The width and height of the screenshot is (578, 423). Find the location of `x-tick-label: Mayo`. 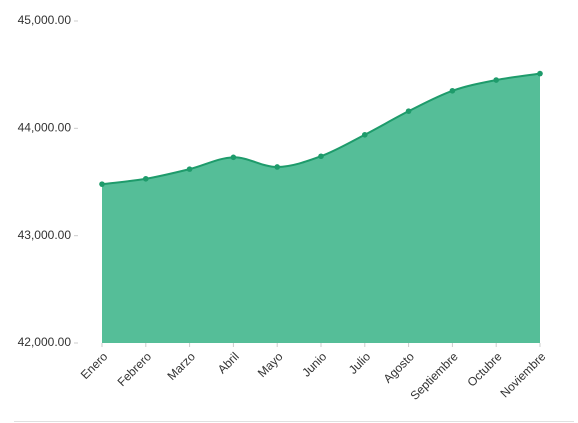

x-tick-label: Mayo is located at coordinates (270, 364).